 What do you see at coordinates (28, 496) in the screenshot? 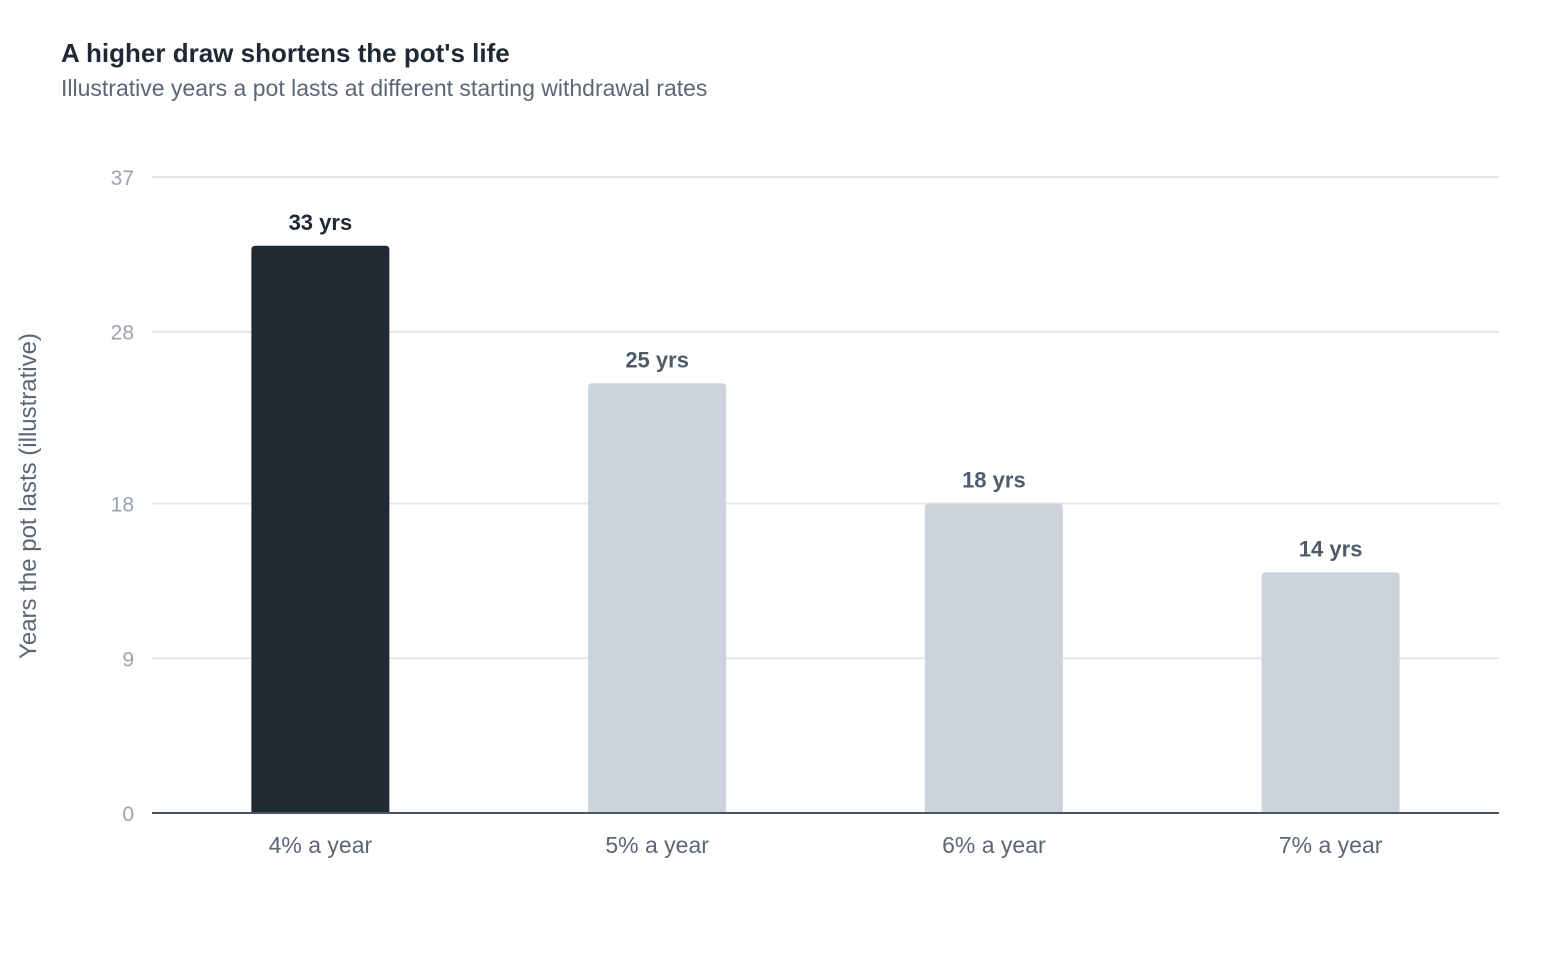
I see `y-axis-title: Years the pot lasts (illustrative)` at bounding box center [28, 496].